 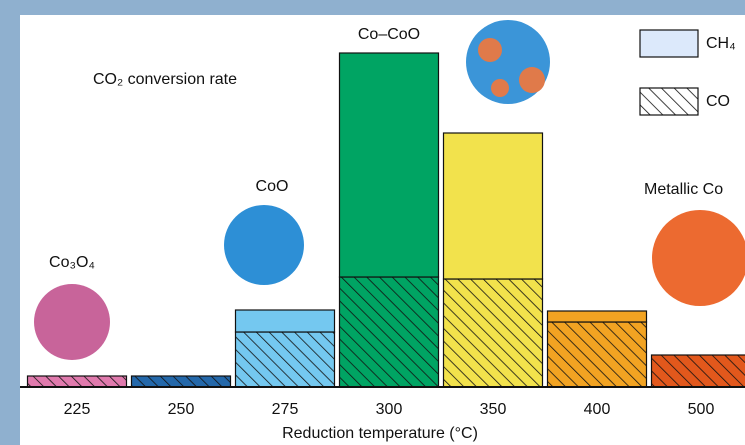 I want to click on x-axis-label: Reduction temperature (°C), so click(x=380, y=433).